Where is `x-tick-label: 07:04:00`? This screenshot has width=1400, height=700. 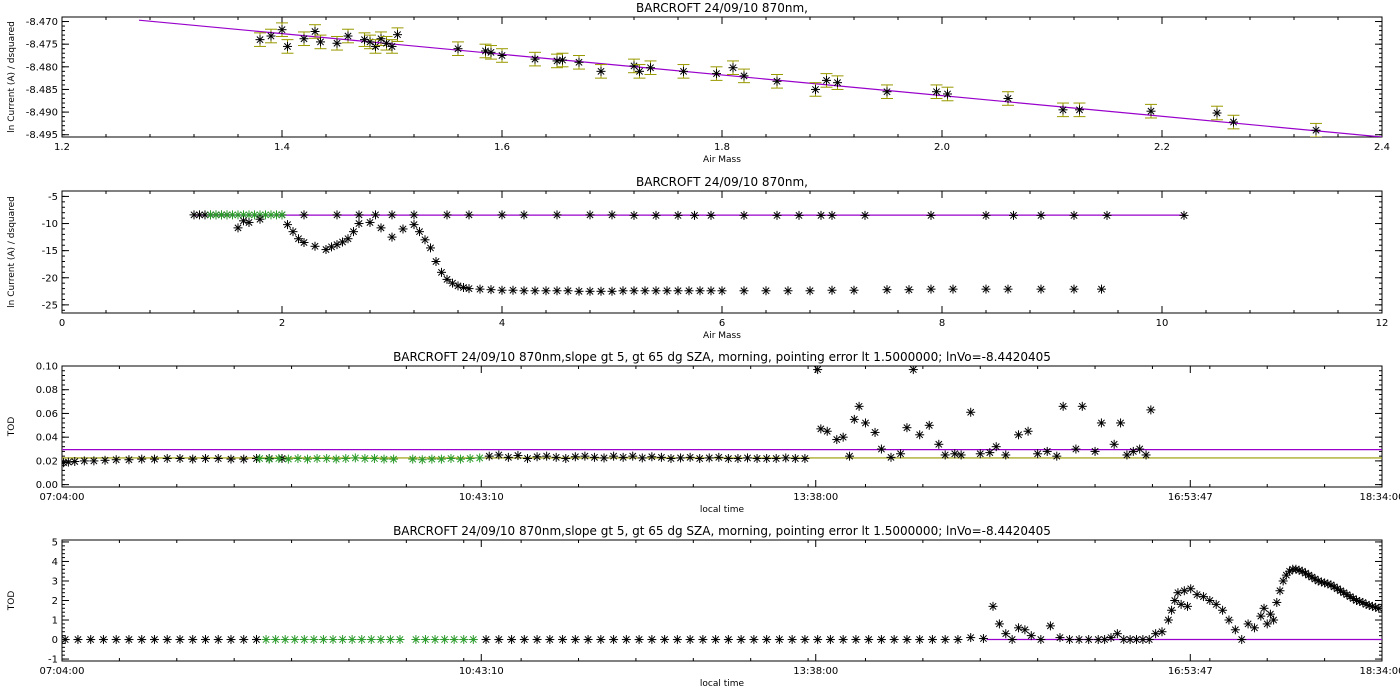
x-tick-label: 07:04:00 is located at coordinates (62, 671).